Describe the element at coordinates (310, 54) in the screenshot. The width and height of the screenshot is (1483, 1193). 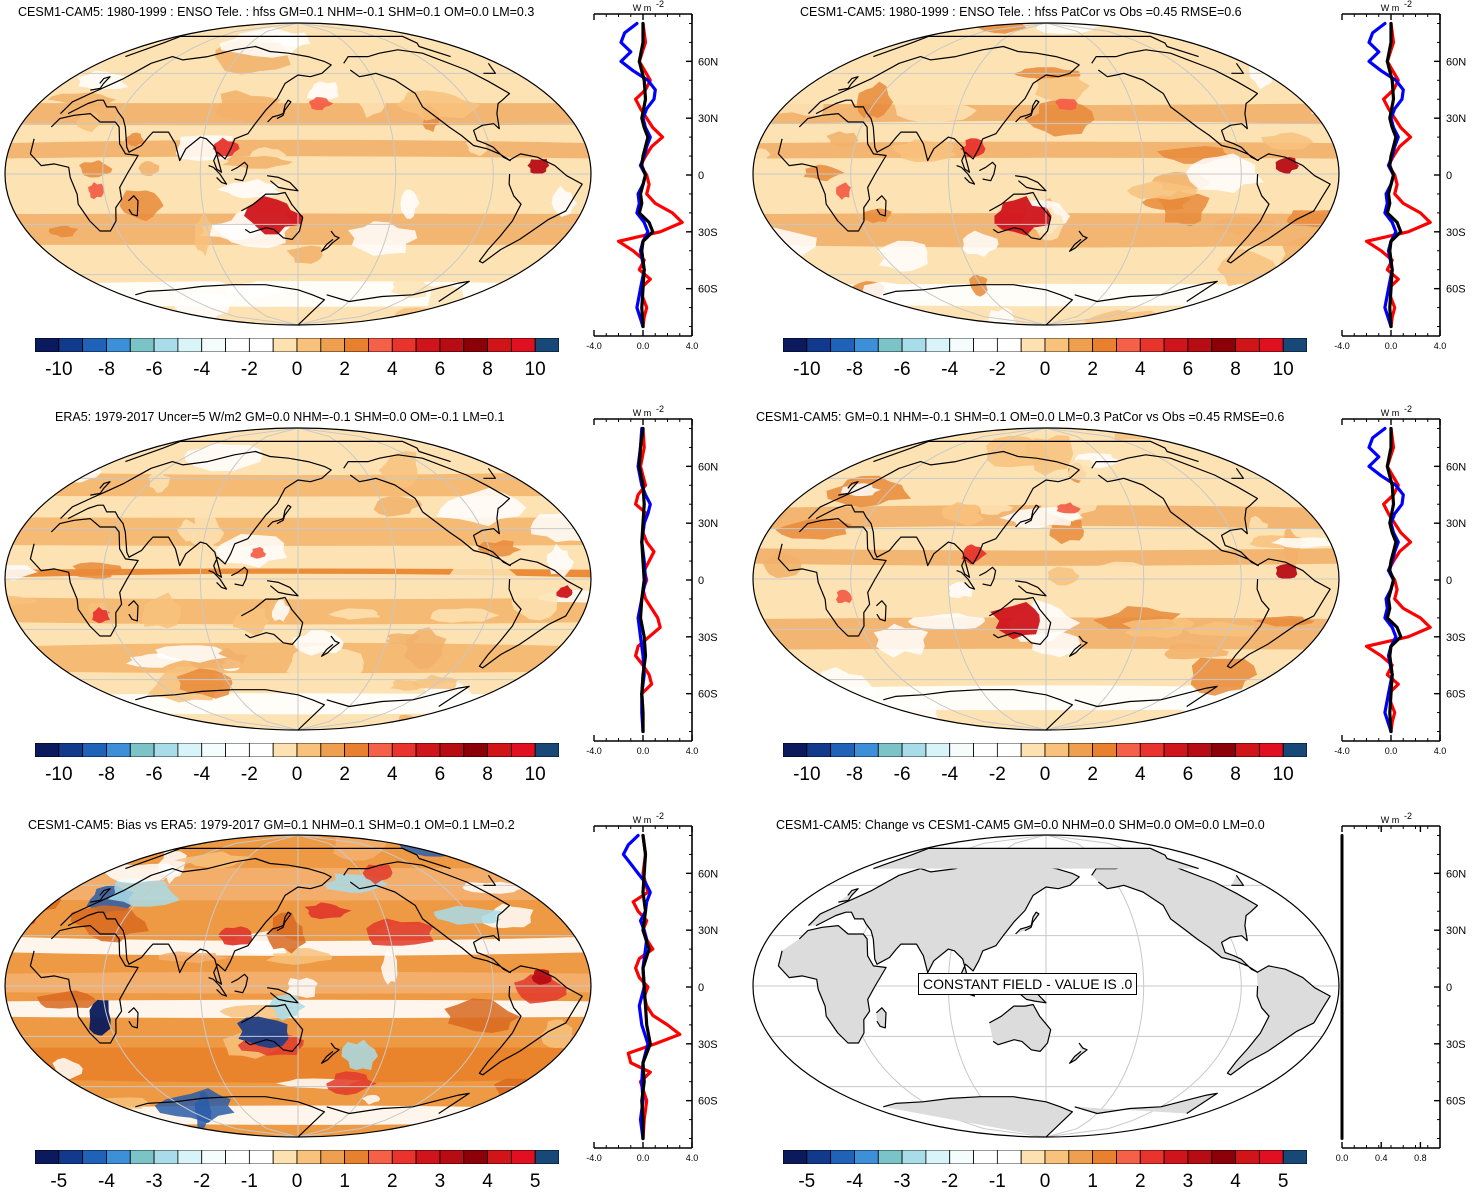
I see `coastline-greenland` at that location.